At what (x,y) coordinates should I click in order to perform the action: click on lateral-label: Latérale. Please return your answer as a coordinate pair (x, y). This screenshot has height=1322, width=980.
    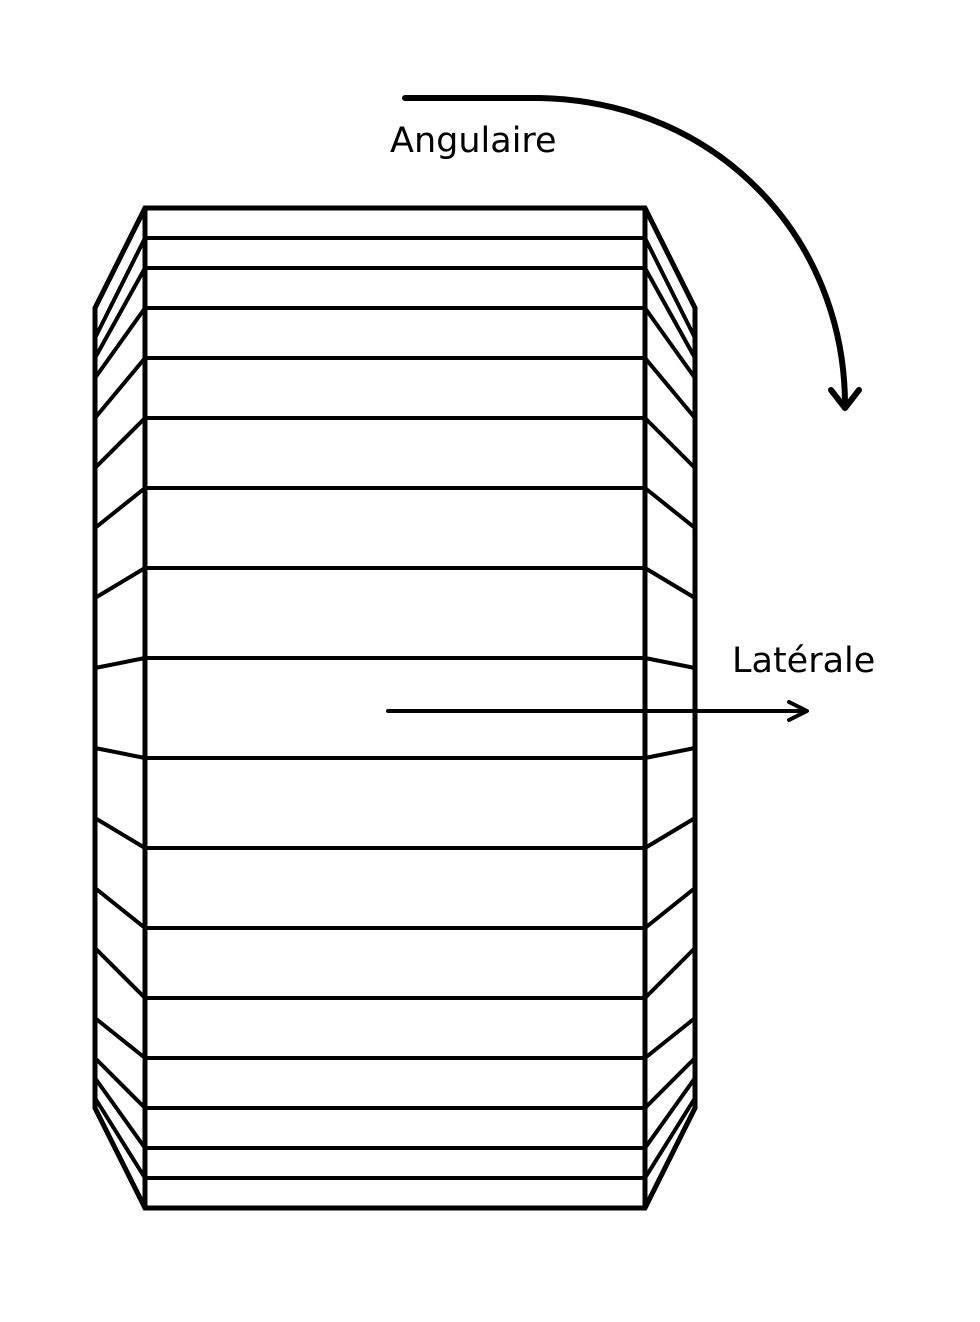
    Looking at the image, I should click on (803, 661).